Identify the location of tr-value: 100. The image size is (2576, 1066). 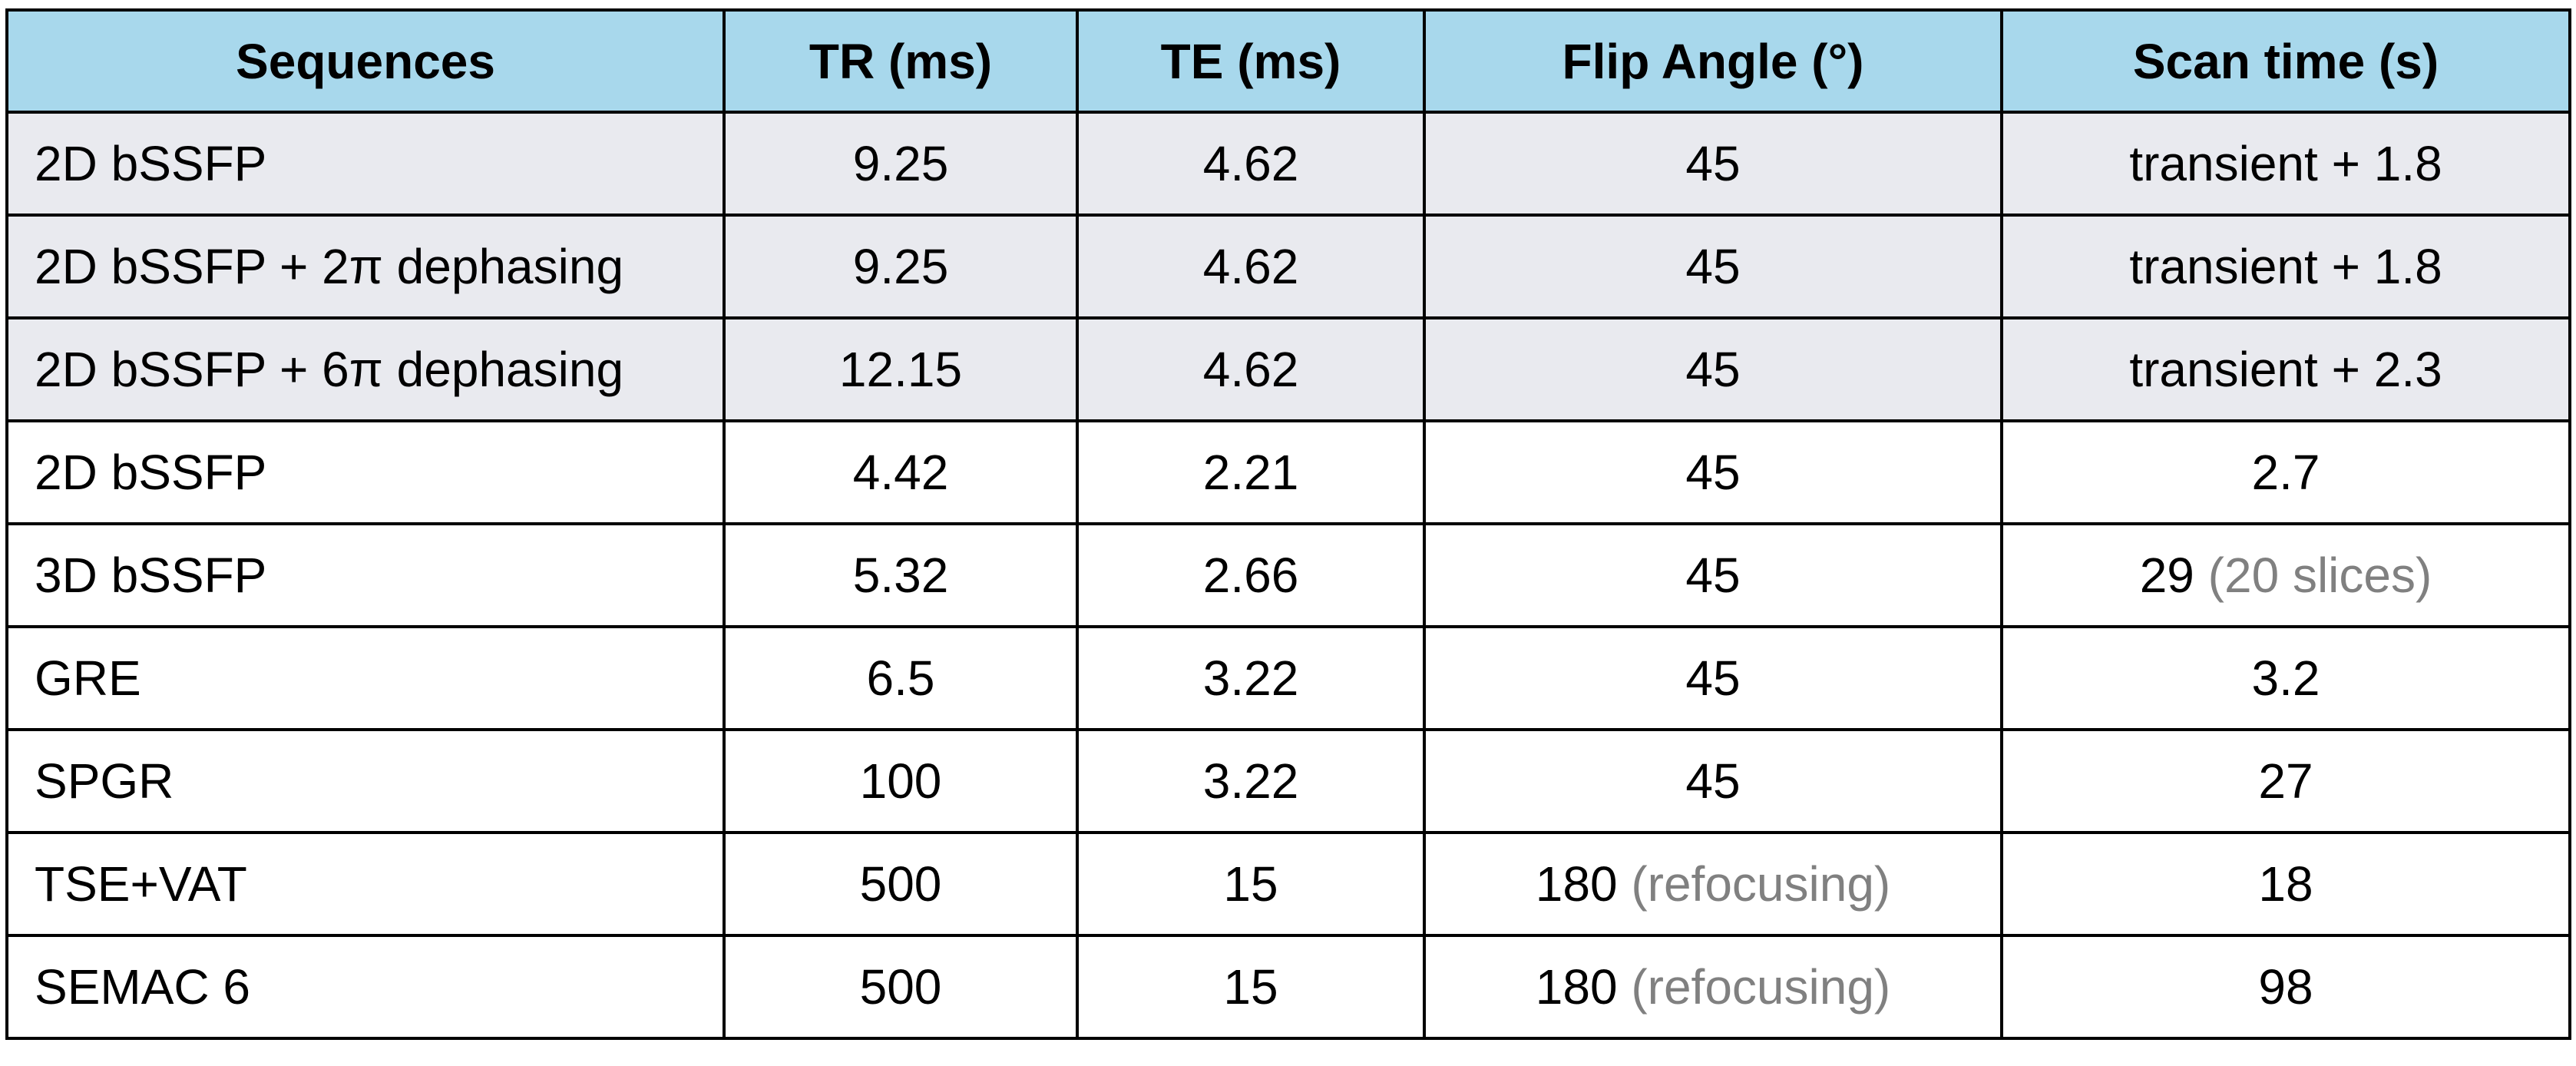
(900, 781).